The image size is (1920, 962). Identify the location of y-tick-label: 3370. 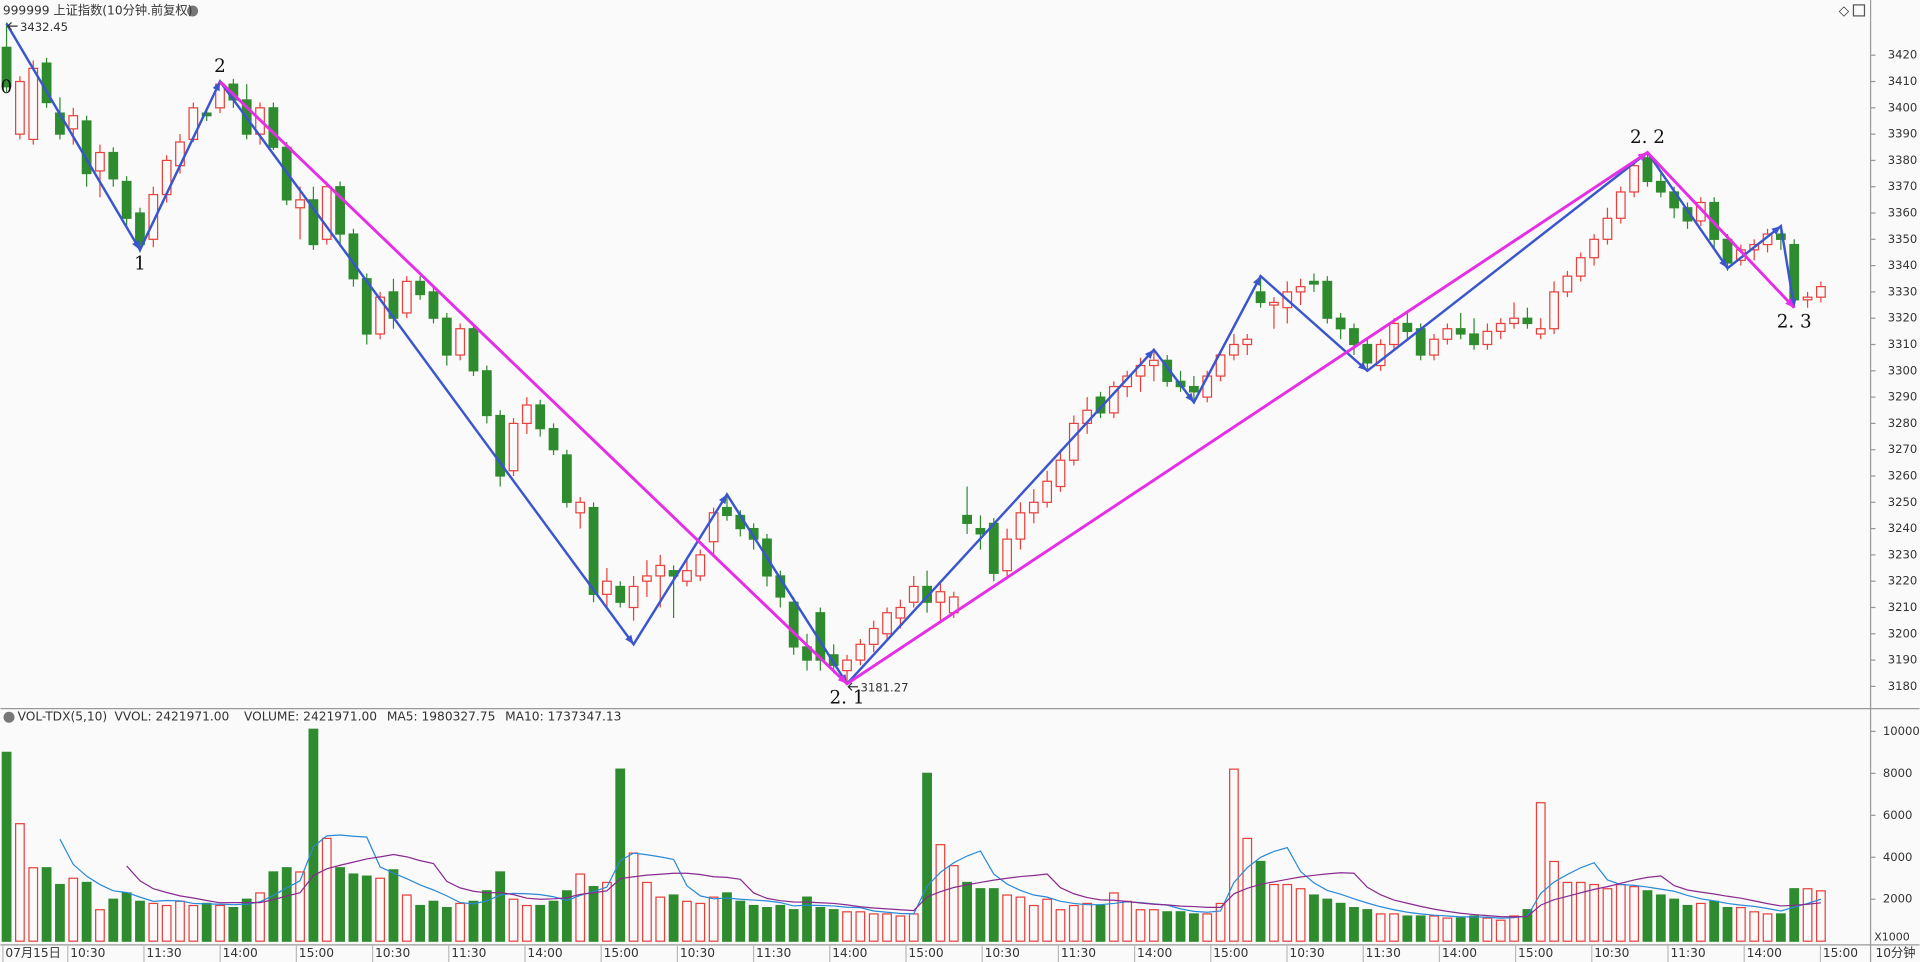
(1903, 186).